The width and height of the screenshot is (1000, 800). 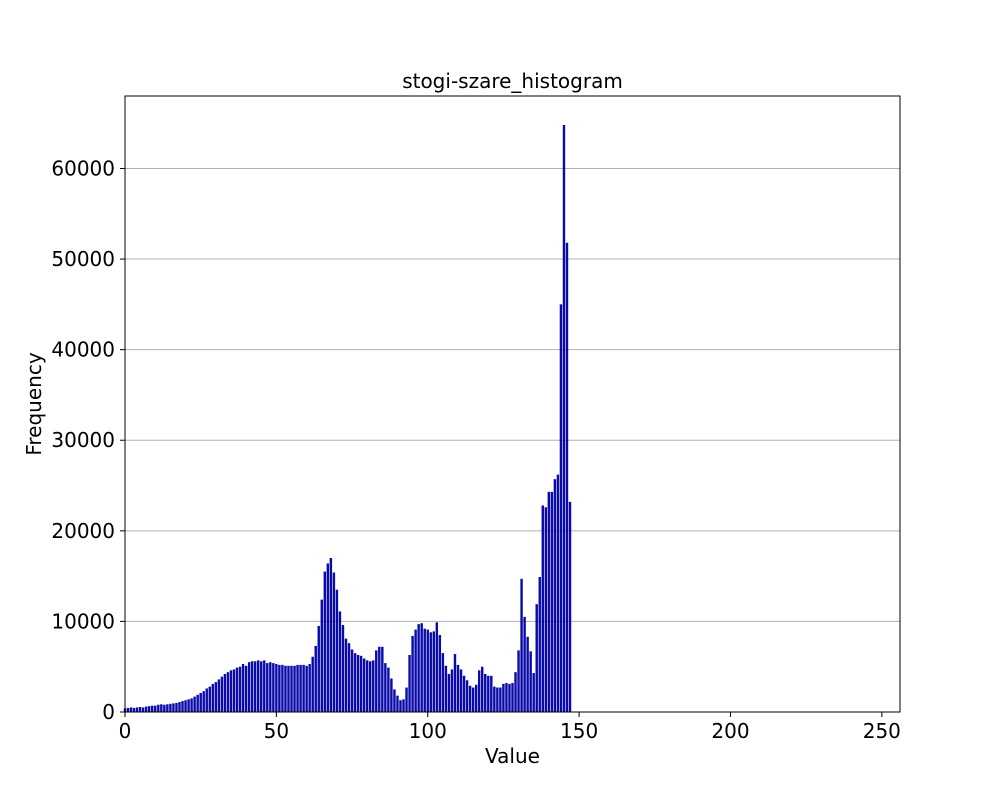 What do you see at coordinates (108, 712) in the screenshot?
I see `y-tick-label-0: 0` at bounding box center [108, 712].